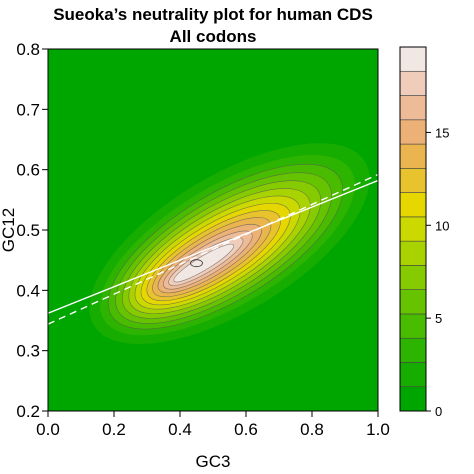 Image resolution: width=474 pixels, height=474 pixels. Describe the element at coordinates (28, 109) in the screenshot. I see `y-tick-label: 0.7` at that location.